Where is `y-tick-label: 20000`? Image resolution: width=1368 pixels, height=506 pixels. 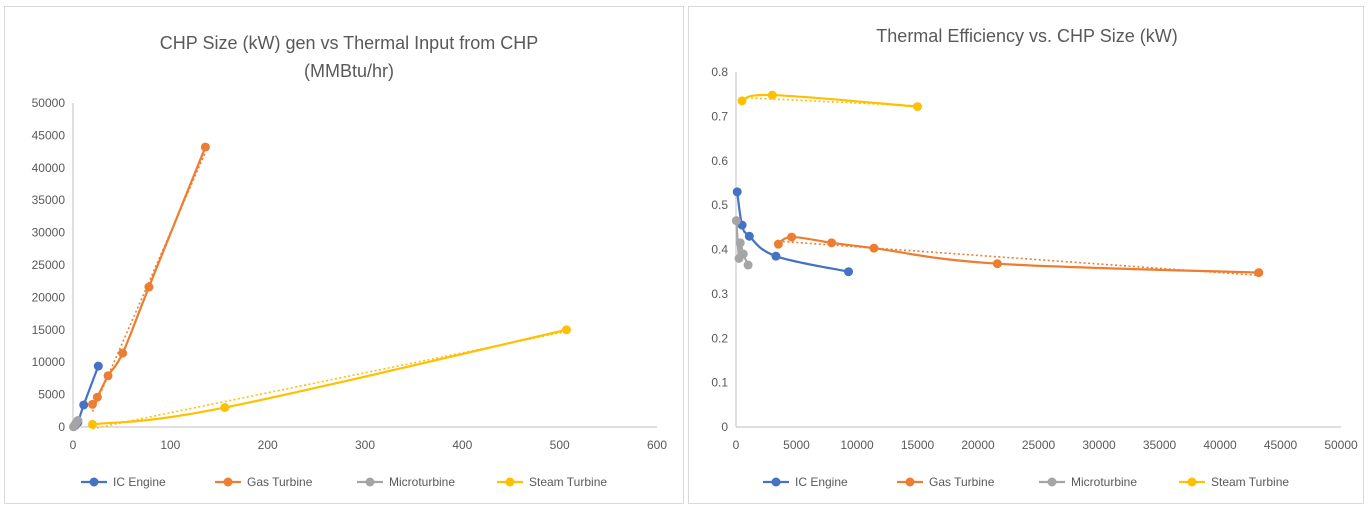
y-tick-label: 20000 is located at coordinates (49, 297).